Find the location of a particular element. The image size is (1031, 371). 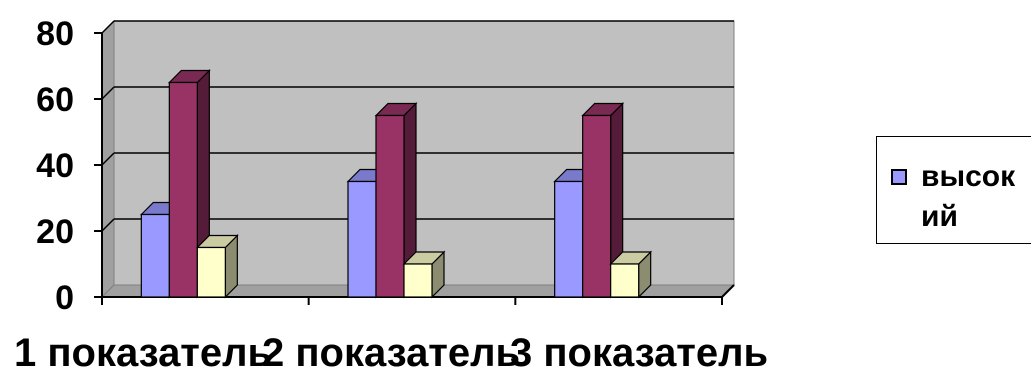

legend: высокий is located at coordinates (953, 190).